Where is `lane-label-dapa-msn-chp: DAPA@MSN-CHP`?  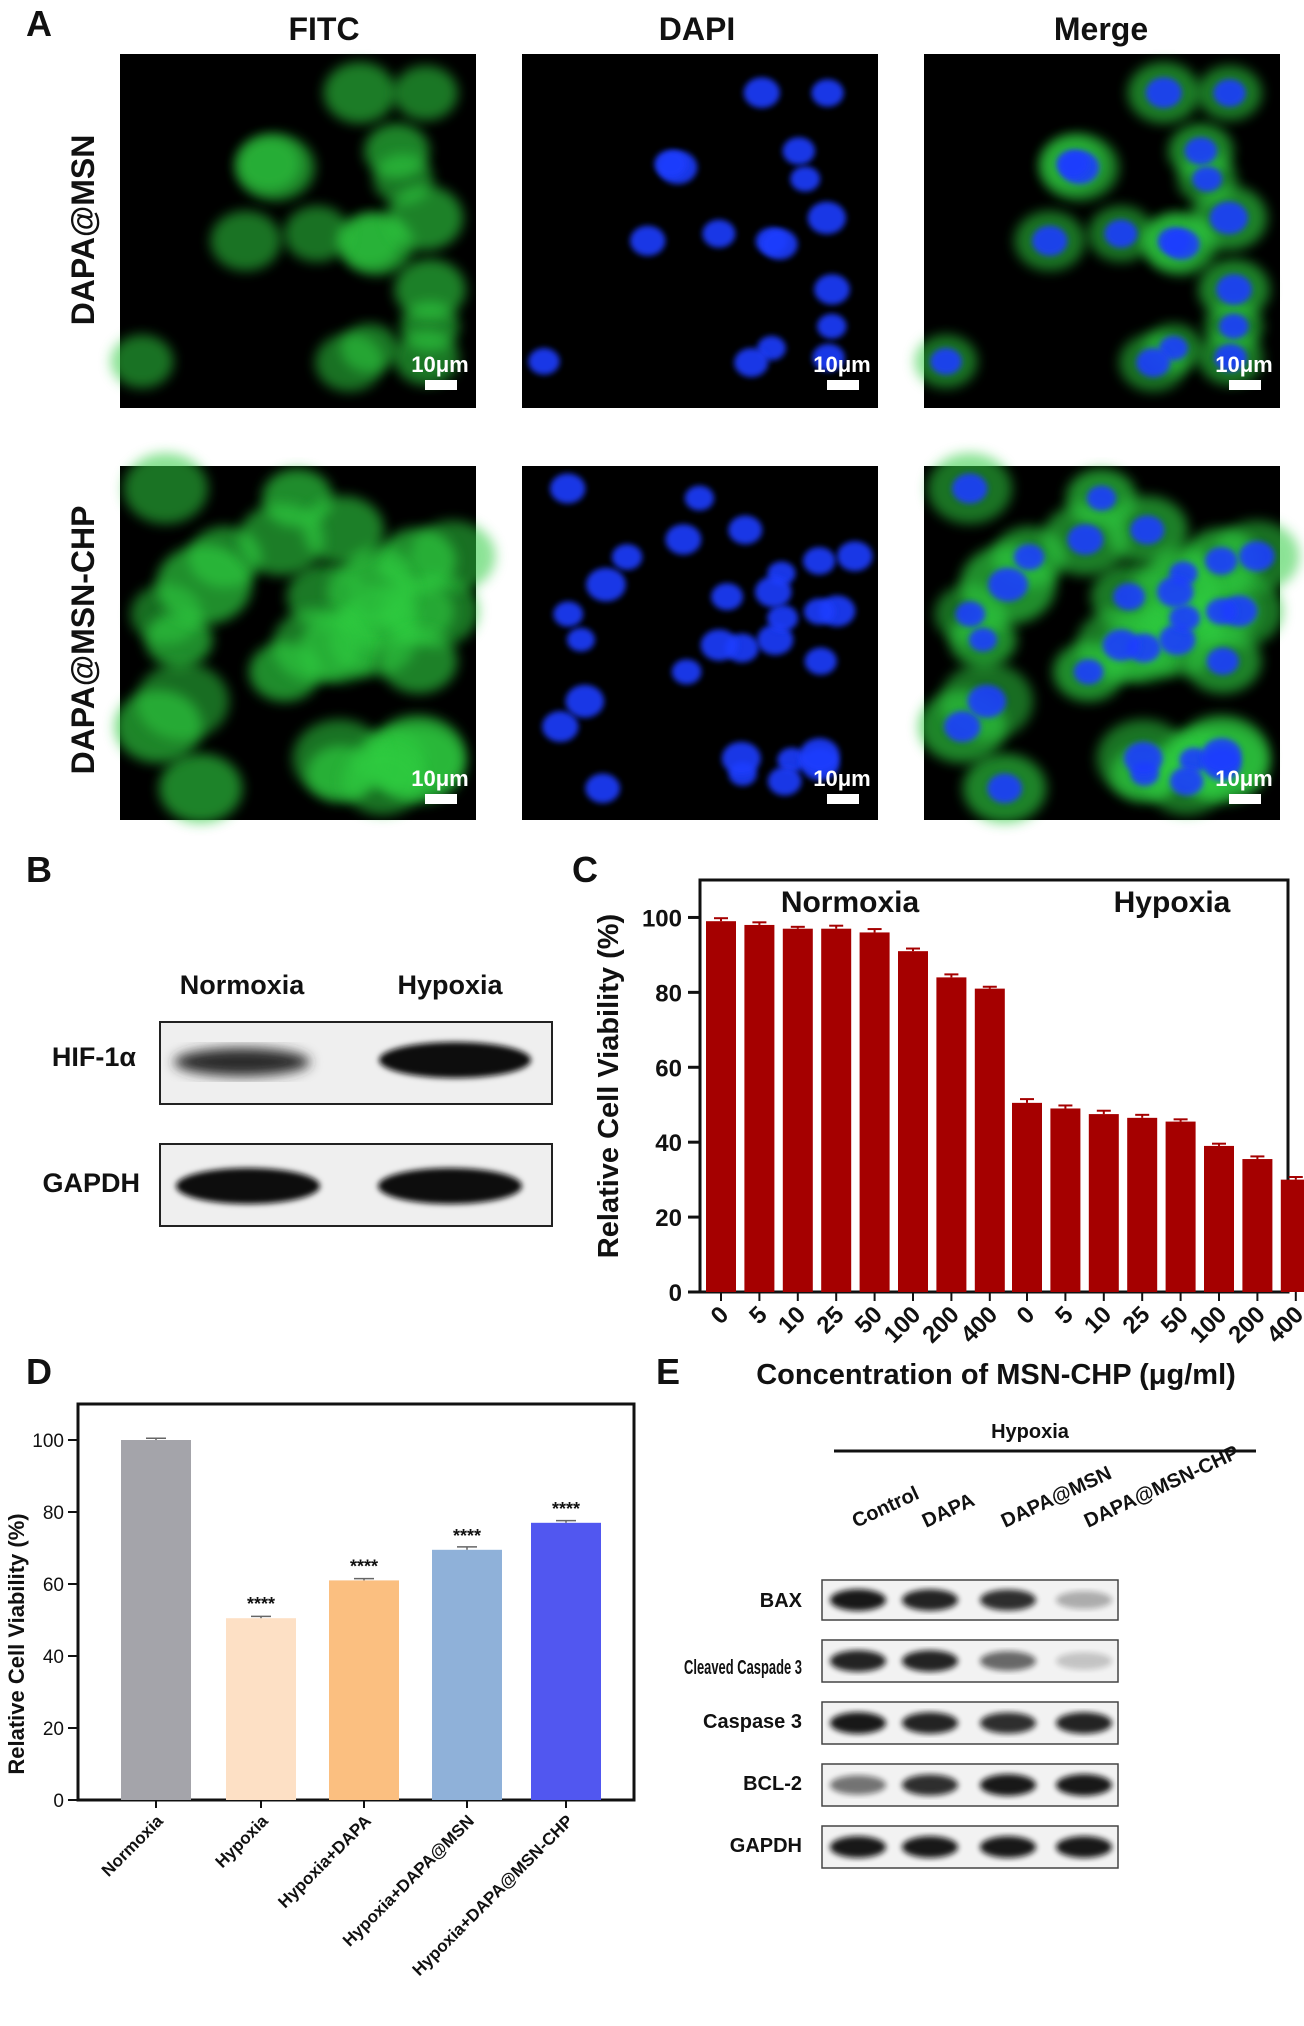 lane-label-dapa-msn-chp: DAPA@MSN-CHP is located at coordinates (1162, 1487).